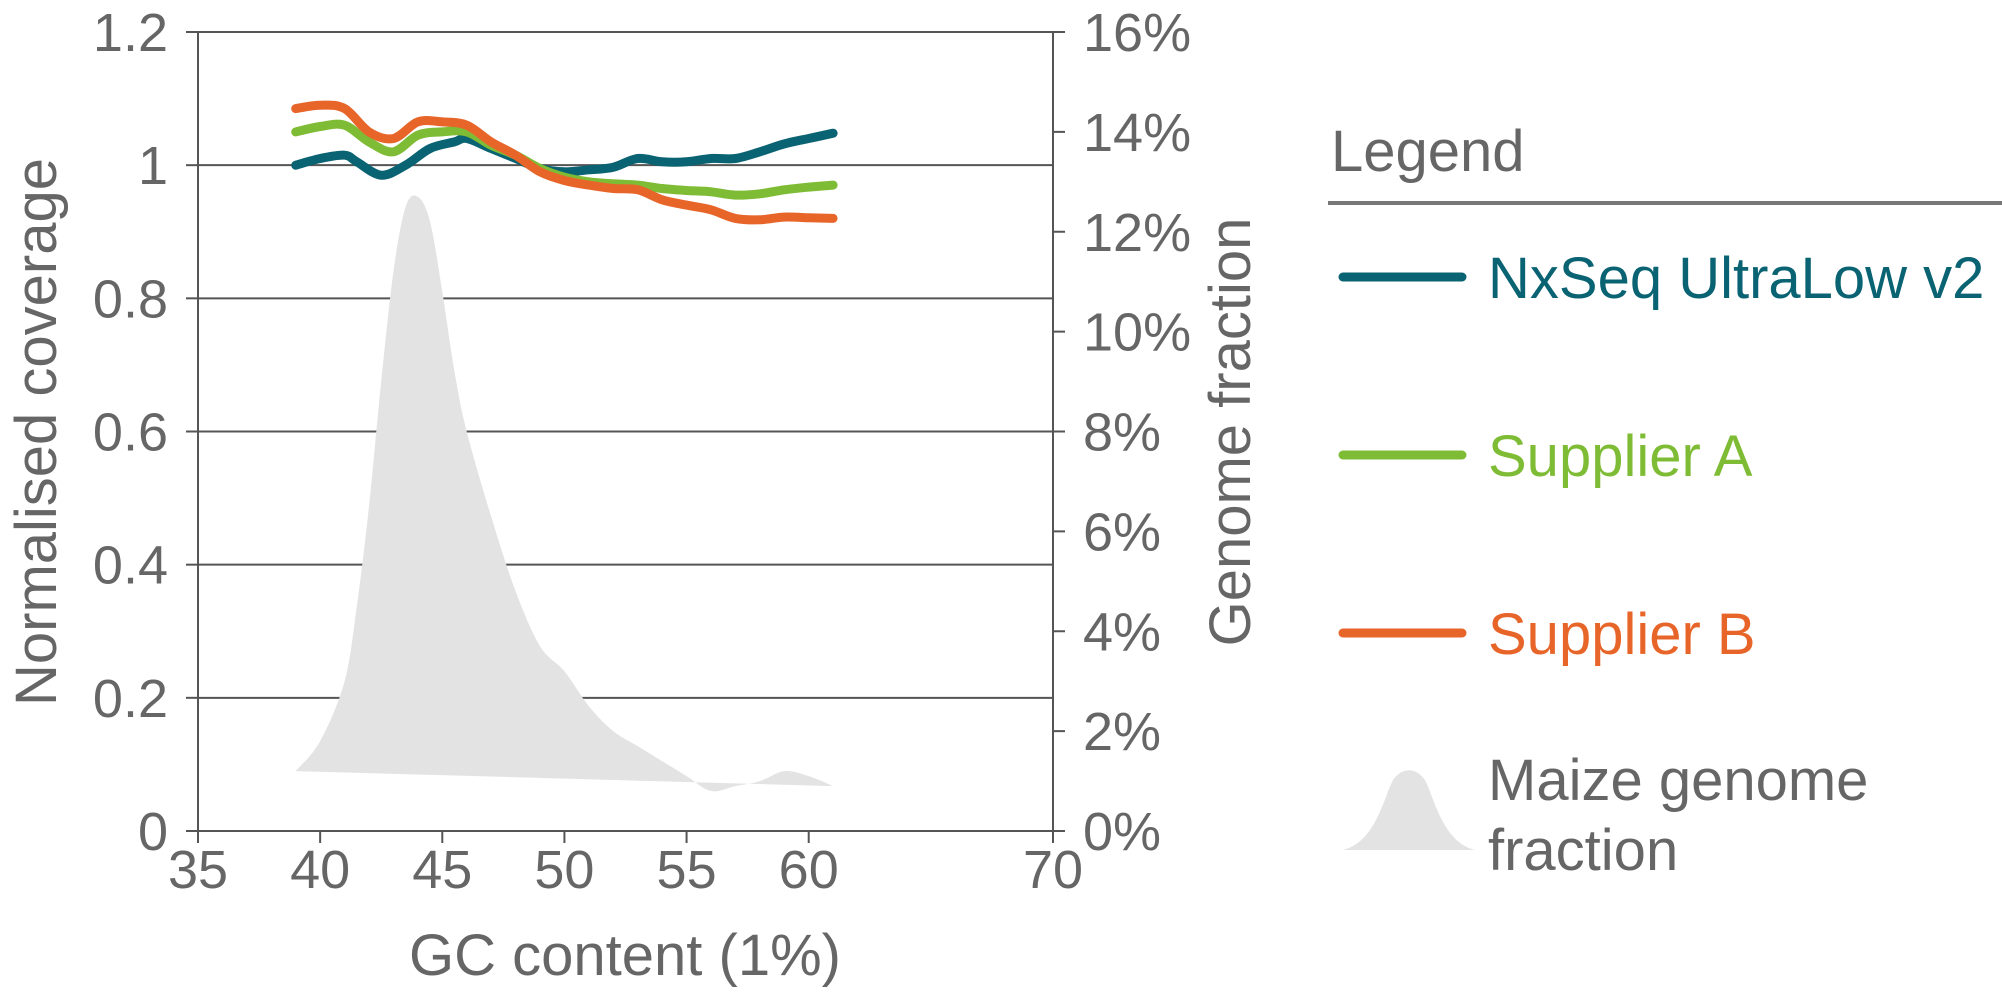 This screenshot has height=993, width=2002. Describe the element at coordinates (687, 870) in the screenshot. I see `x-tick-label: 55` at that location.